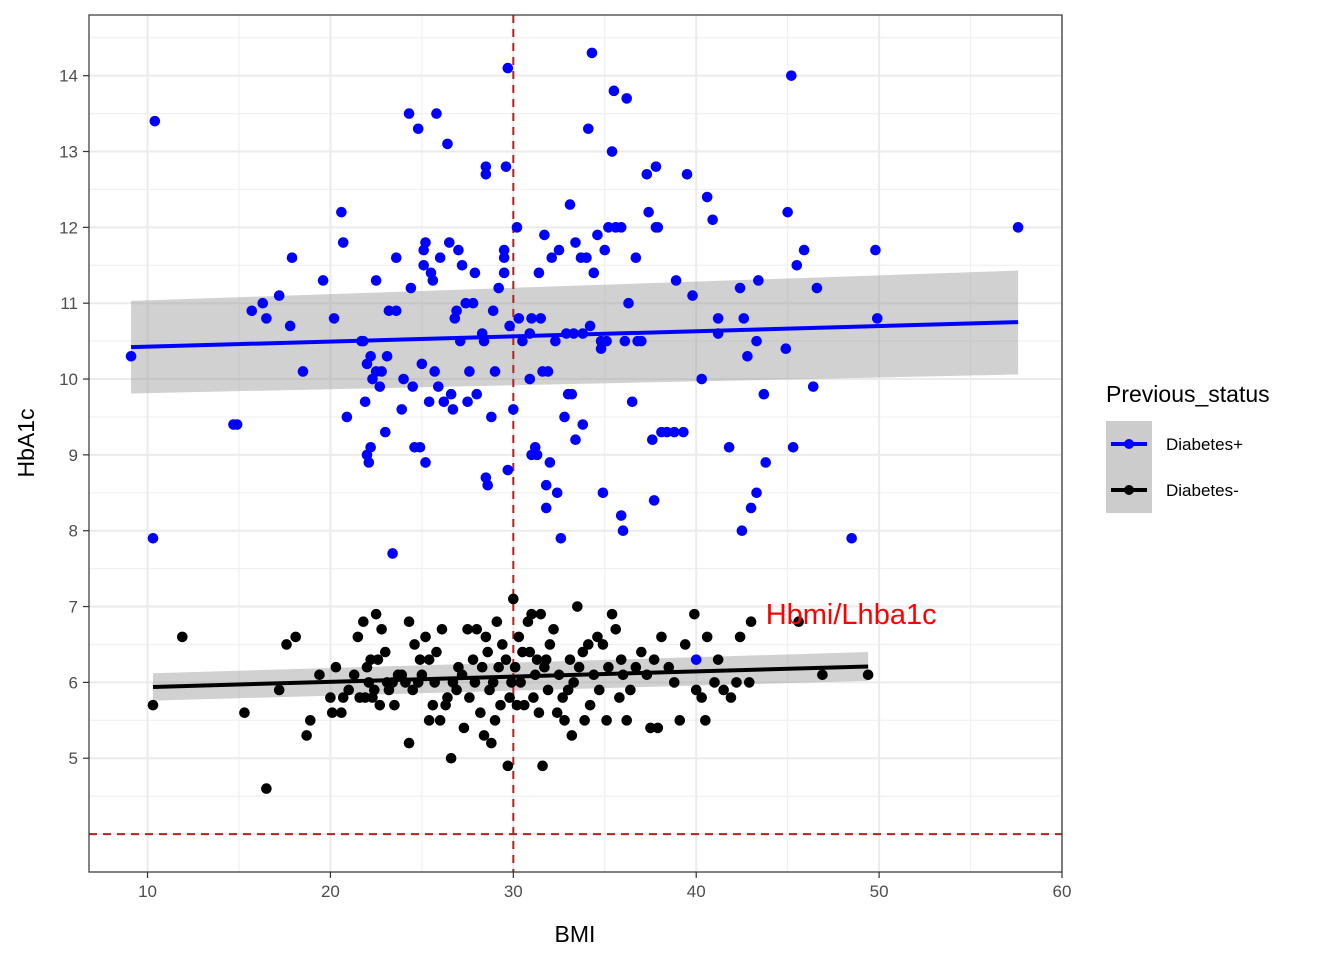  Describe the element at coordinates (68, 76) in the screenshot. I see `y-tick-label: 14` at that location.